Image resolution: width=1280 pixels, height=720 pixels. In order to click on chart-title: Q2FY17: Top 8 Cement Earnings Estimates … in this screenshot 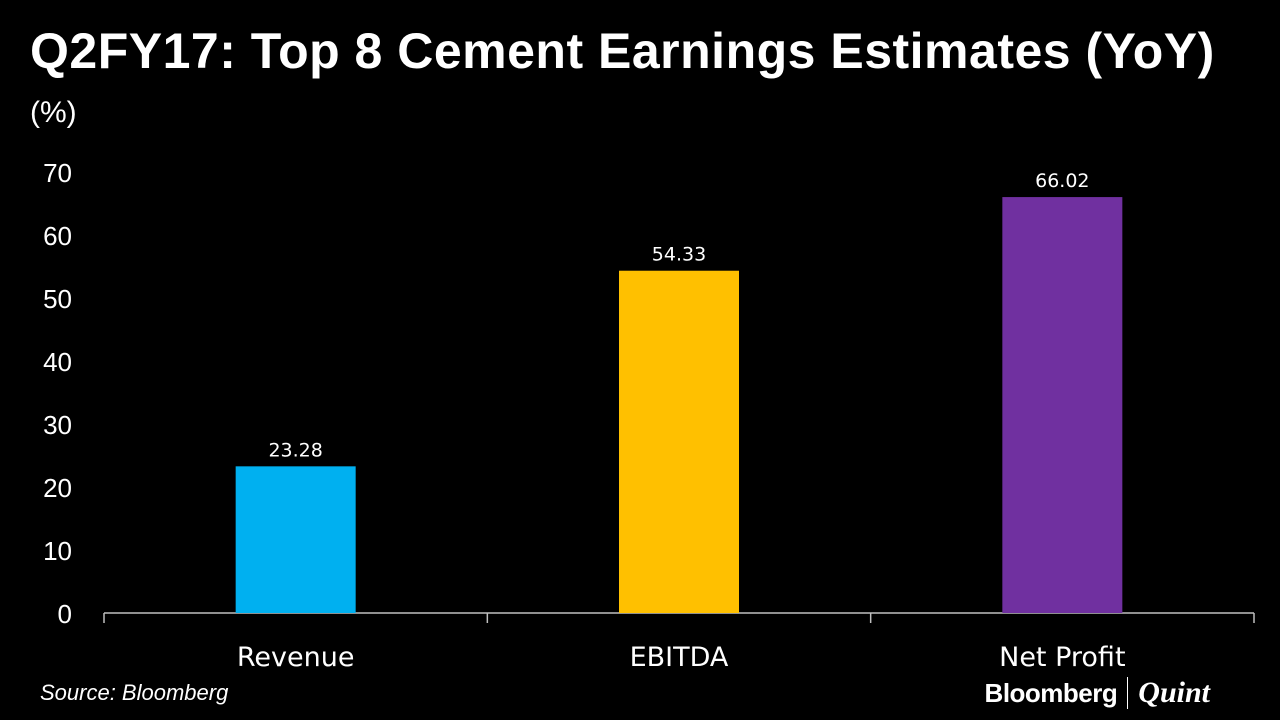, I will do `click(622, 51)`.